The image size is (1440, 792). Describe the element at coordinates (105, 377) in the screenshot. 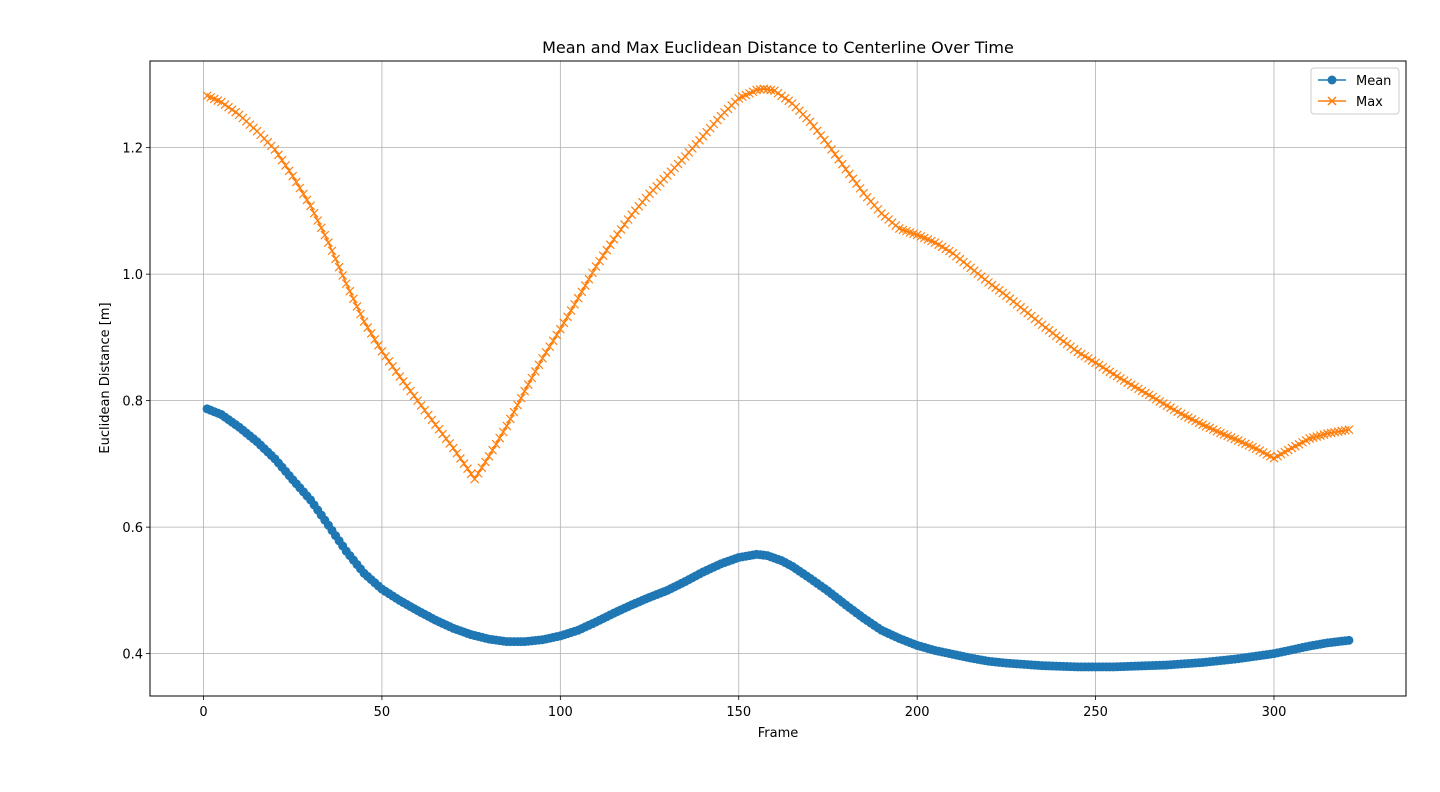

I see `y-axis-label: Euclidean Distance [m]` at that location.